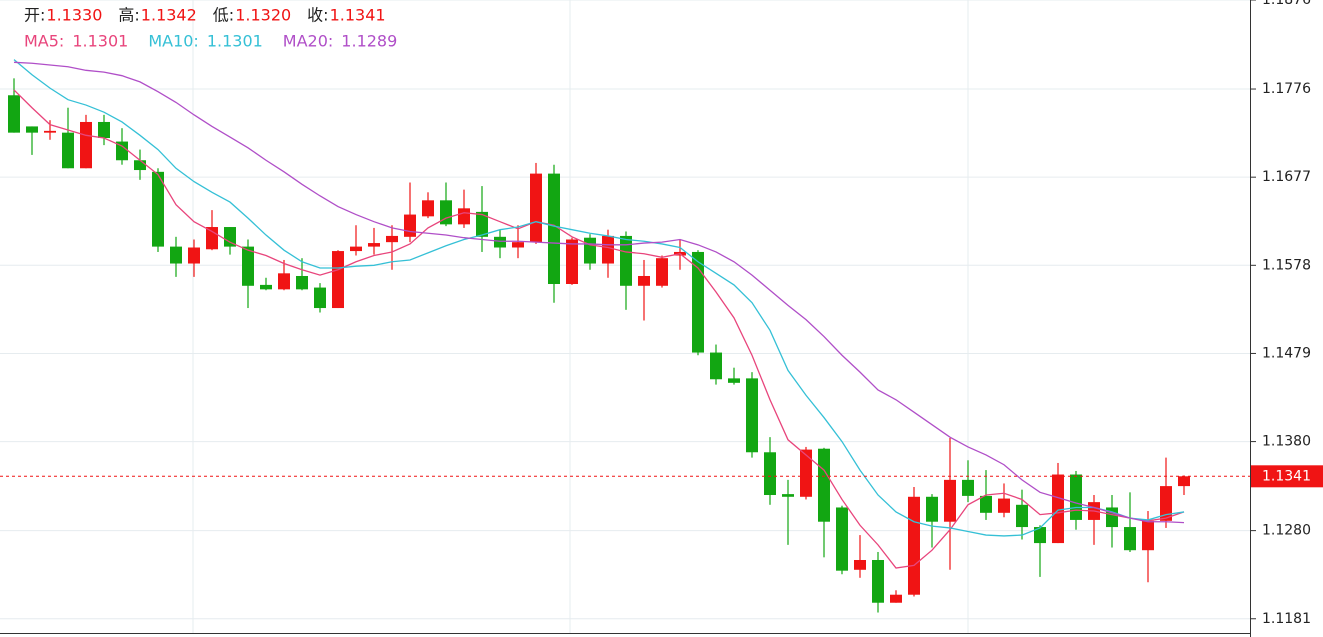 The width and height of the screenshot is (1323, 637). Describe the element at coordinates (1286, 265) in the screenshot. I see `y-tick-label: 1.1578` at that location.